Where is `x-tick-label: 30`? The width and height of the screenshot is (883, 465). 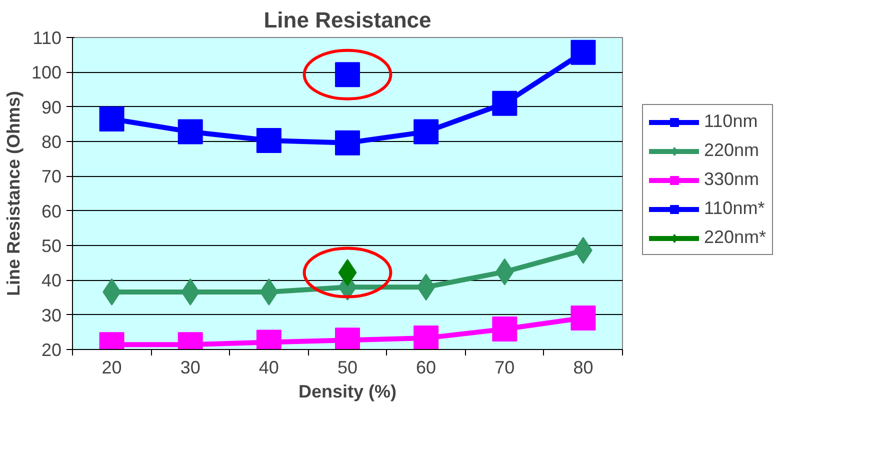 x-tick-label: 30 is located at coordinates (190, 368).